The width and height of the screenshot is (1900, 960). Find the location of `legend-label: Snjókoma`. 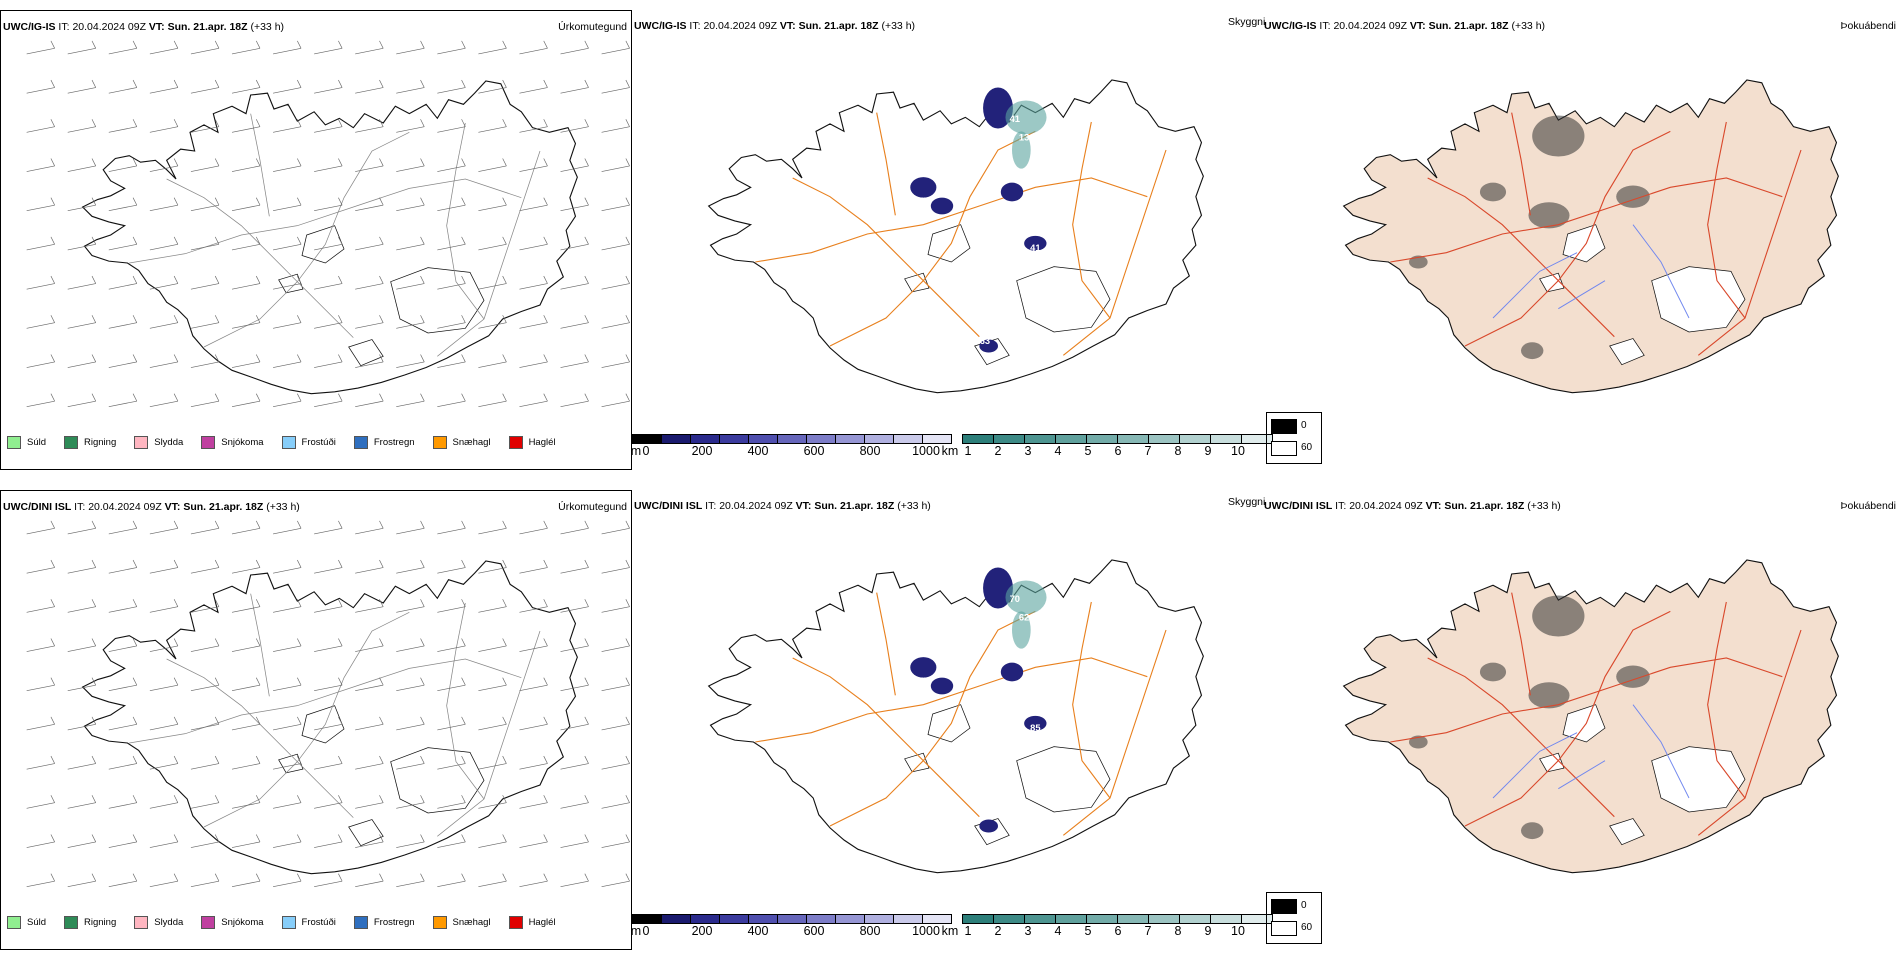

legend-label: Snjókoma is located at coordinates (242, 442).